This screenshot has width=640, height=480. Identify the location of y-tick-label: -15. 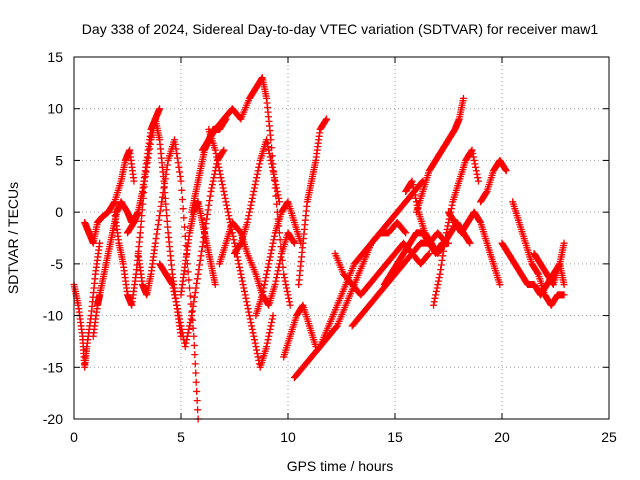
(53, 367).